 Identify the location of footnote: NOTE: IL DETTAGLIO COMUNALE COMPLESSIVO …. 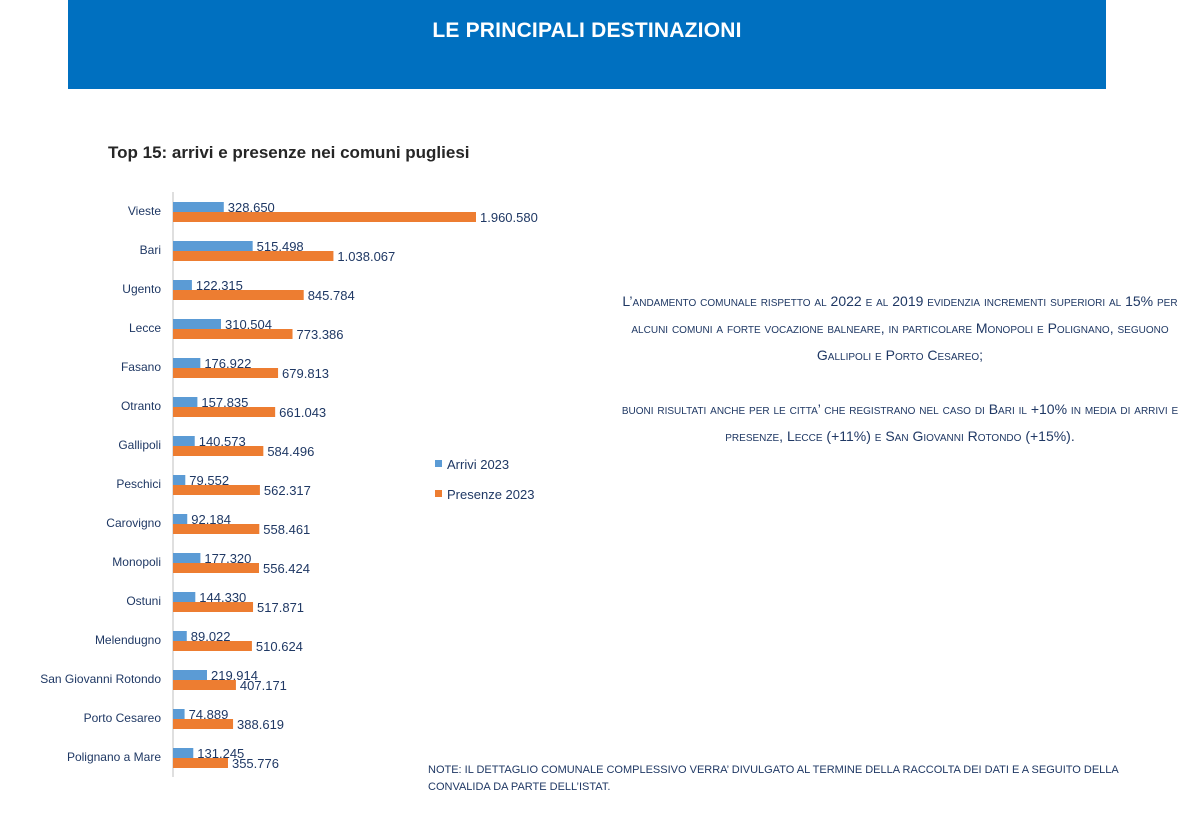
(773, 778).